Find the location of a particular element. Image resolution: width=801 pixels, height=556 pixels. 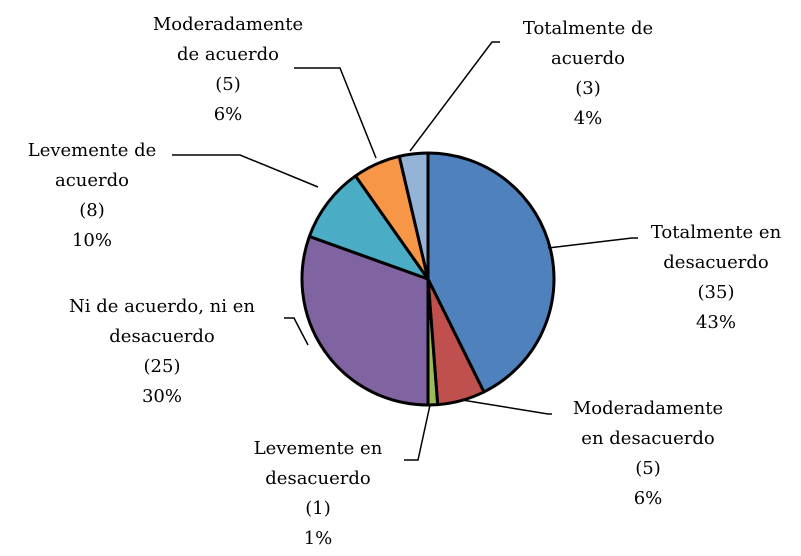

percent-label: 4% is located at coordinates (588, 118).